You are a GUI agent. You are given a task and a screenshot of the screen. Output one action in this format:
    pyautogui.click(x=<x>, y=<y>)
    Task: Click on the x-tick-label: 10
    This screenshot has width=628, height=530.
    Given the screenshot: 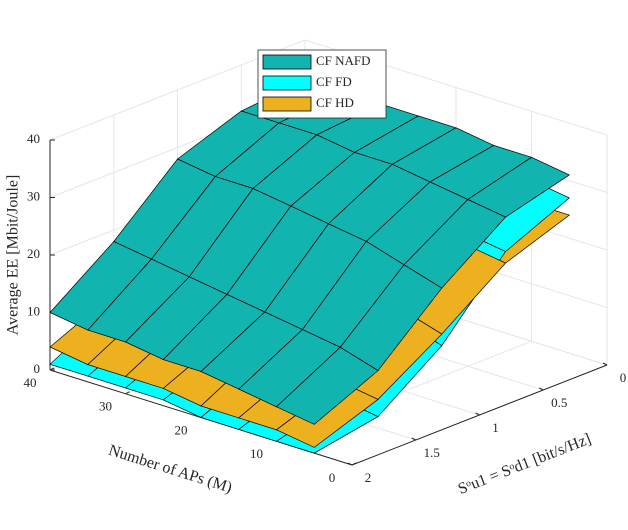 What is the action you would take?
    pyautogui.click(x=256, y=453)
    